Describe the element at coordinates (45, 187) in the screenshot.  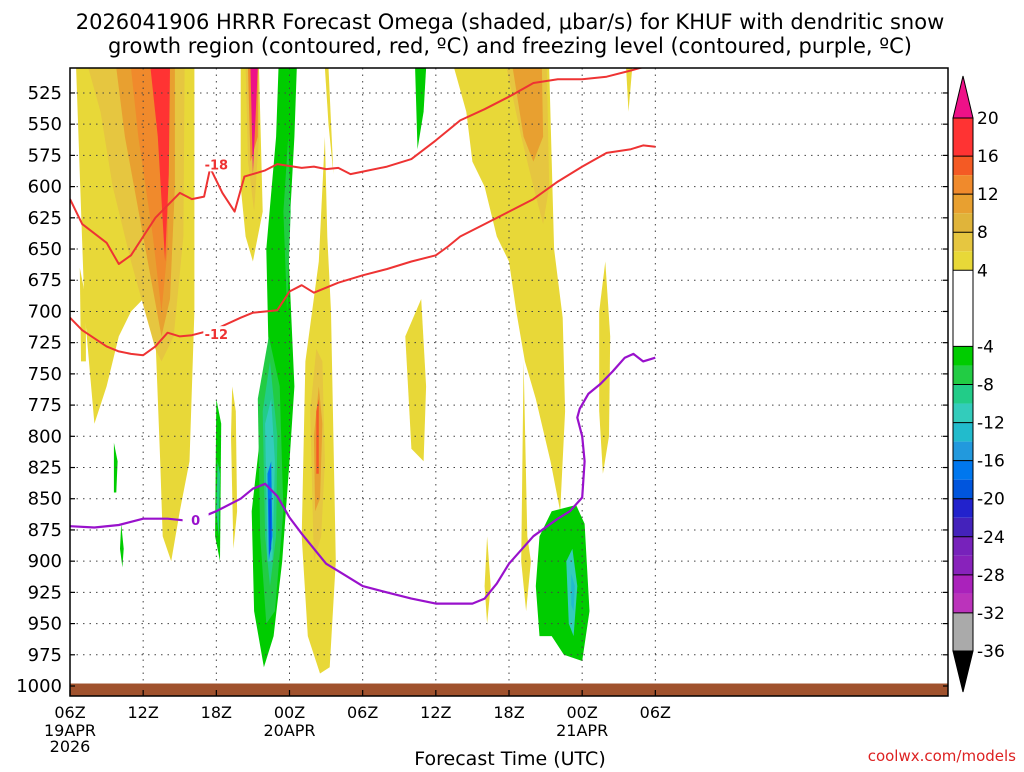
I see `y-tick-label-600: 600` at that location.